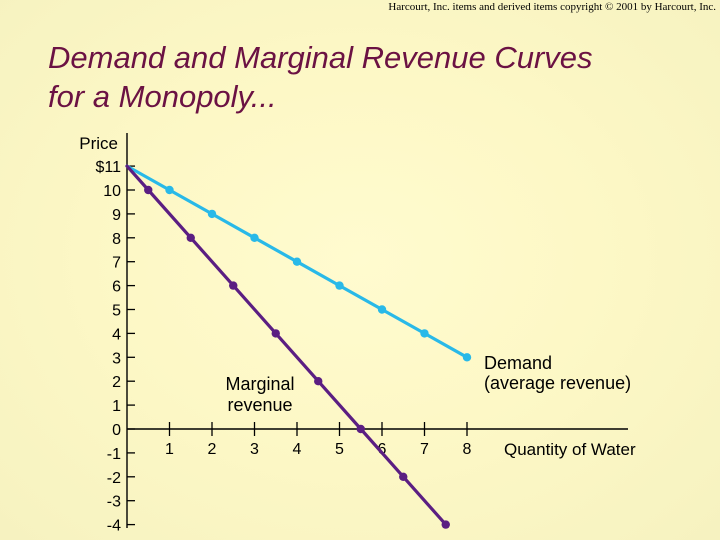  Describe the element at coordinates (570, 449) in the screenshot. I see `x-axis-title: Quantity of Water` at that location.